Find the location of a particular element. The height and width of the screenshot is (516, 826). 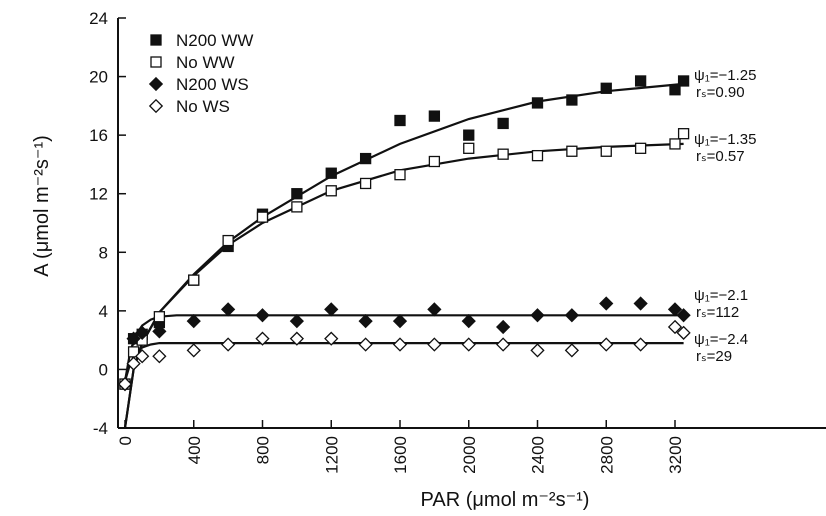

legend: N200 WW No WW N200 WS No WS is located at coordinates (200, 73).